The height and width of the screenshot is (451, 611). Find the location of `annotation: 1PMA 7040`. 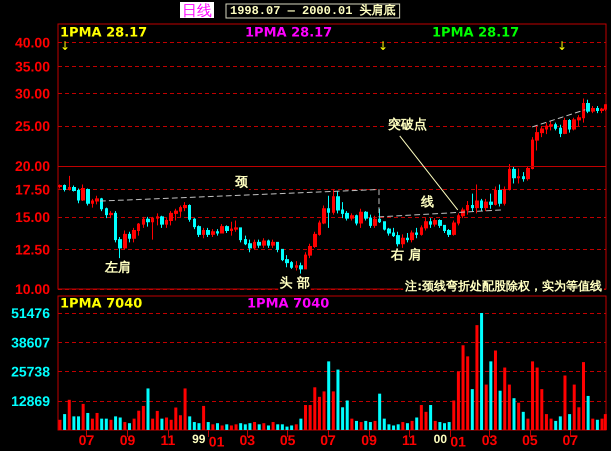

annotation: 1PMA 7040 is located at coordinates (101, 304).